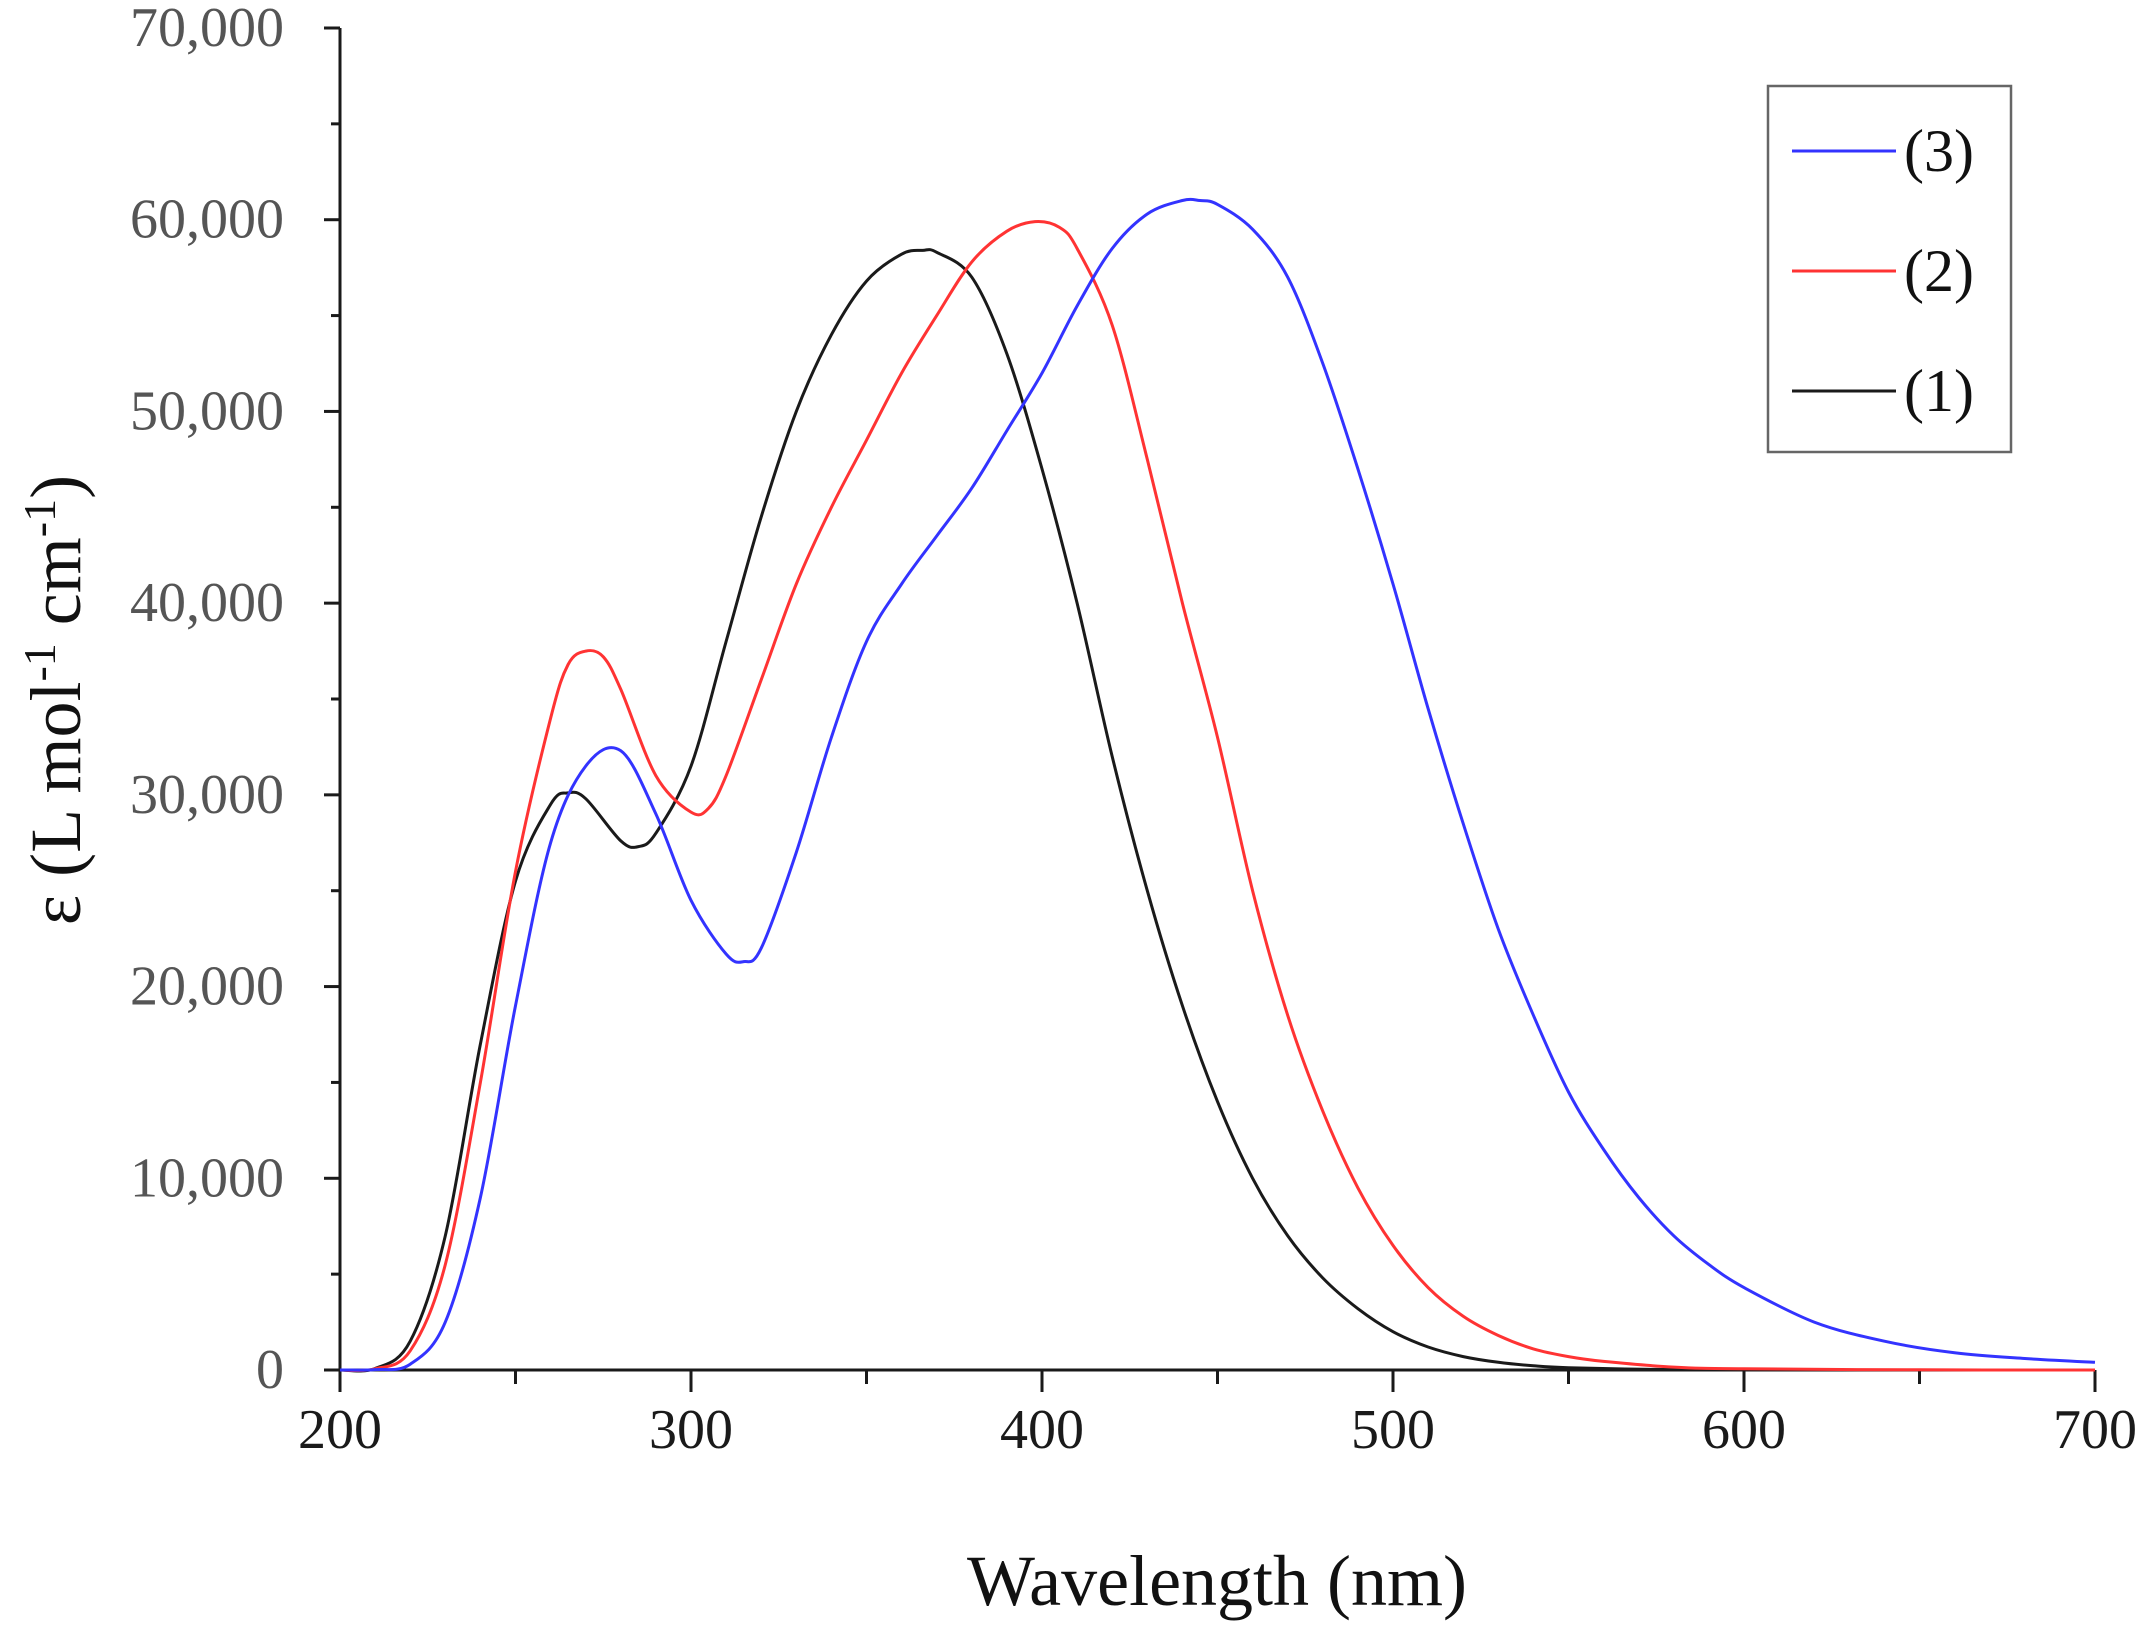 The image size is (2144, 1630). What do you see at coordinates (270, 1370) in the screenshot?
I see `y-tick-label: 0` at bounding box center [270, 1370].